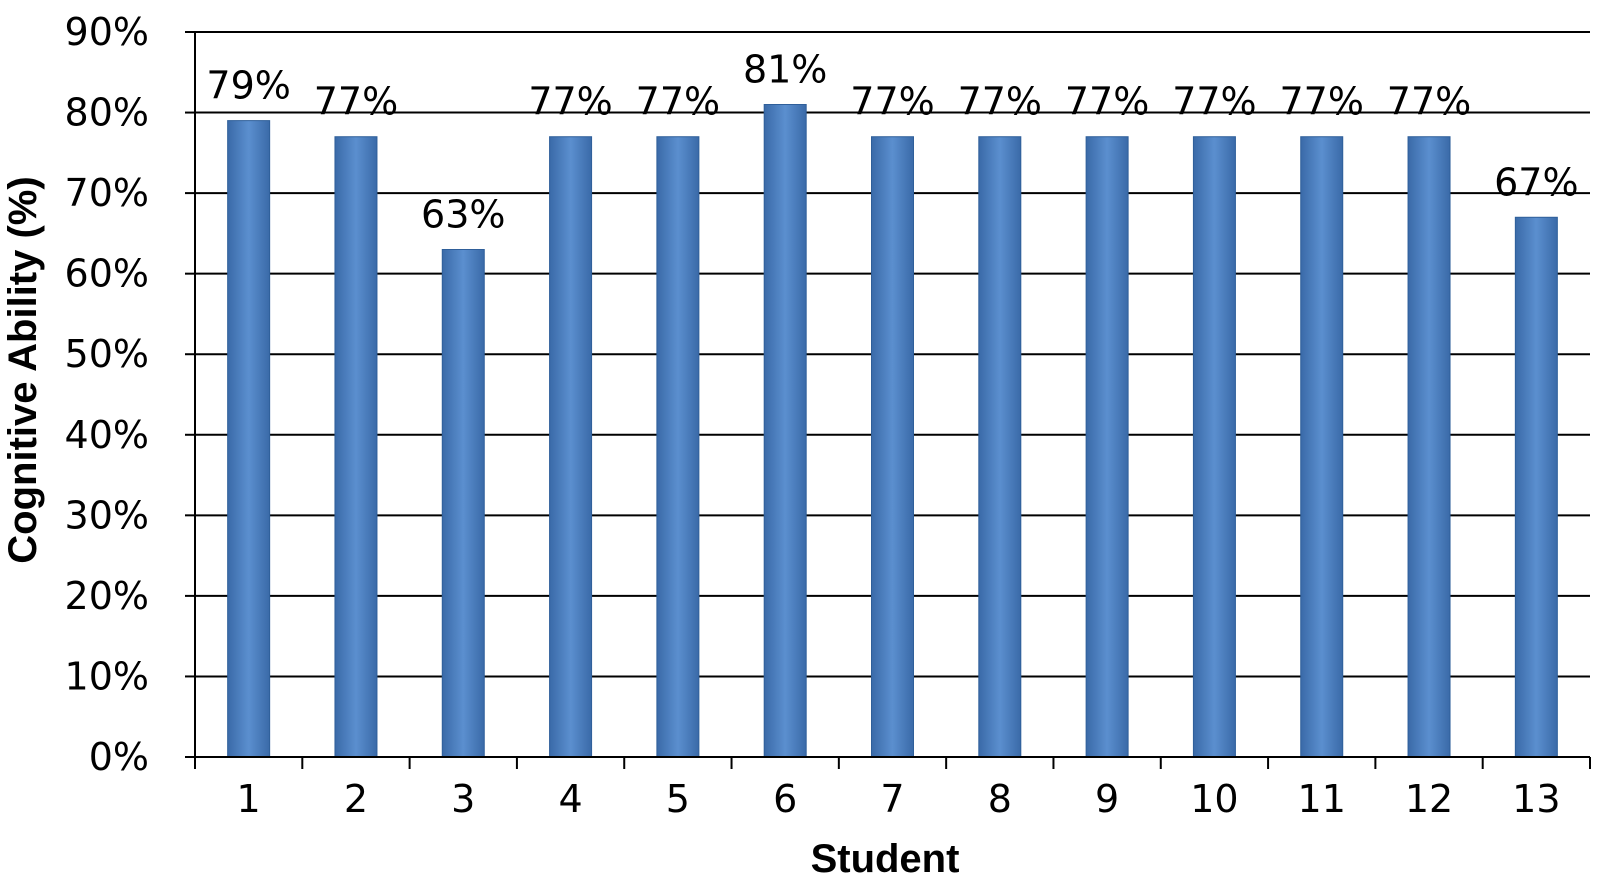 The image size is (1600, 882). What do you see at coordinates (885, 859) in the screenshot?
I see `x-axis-title: Student` at bounding box center [885, 859].